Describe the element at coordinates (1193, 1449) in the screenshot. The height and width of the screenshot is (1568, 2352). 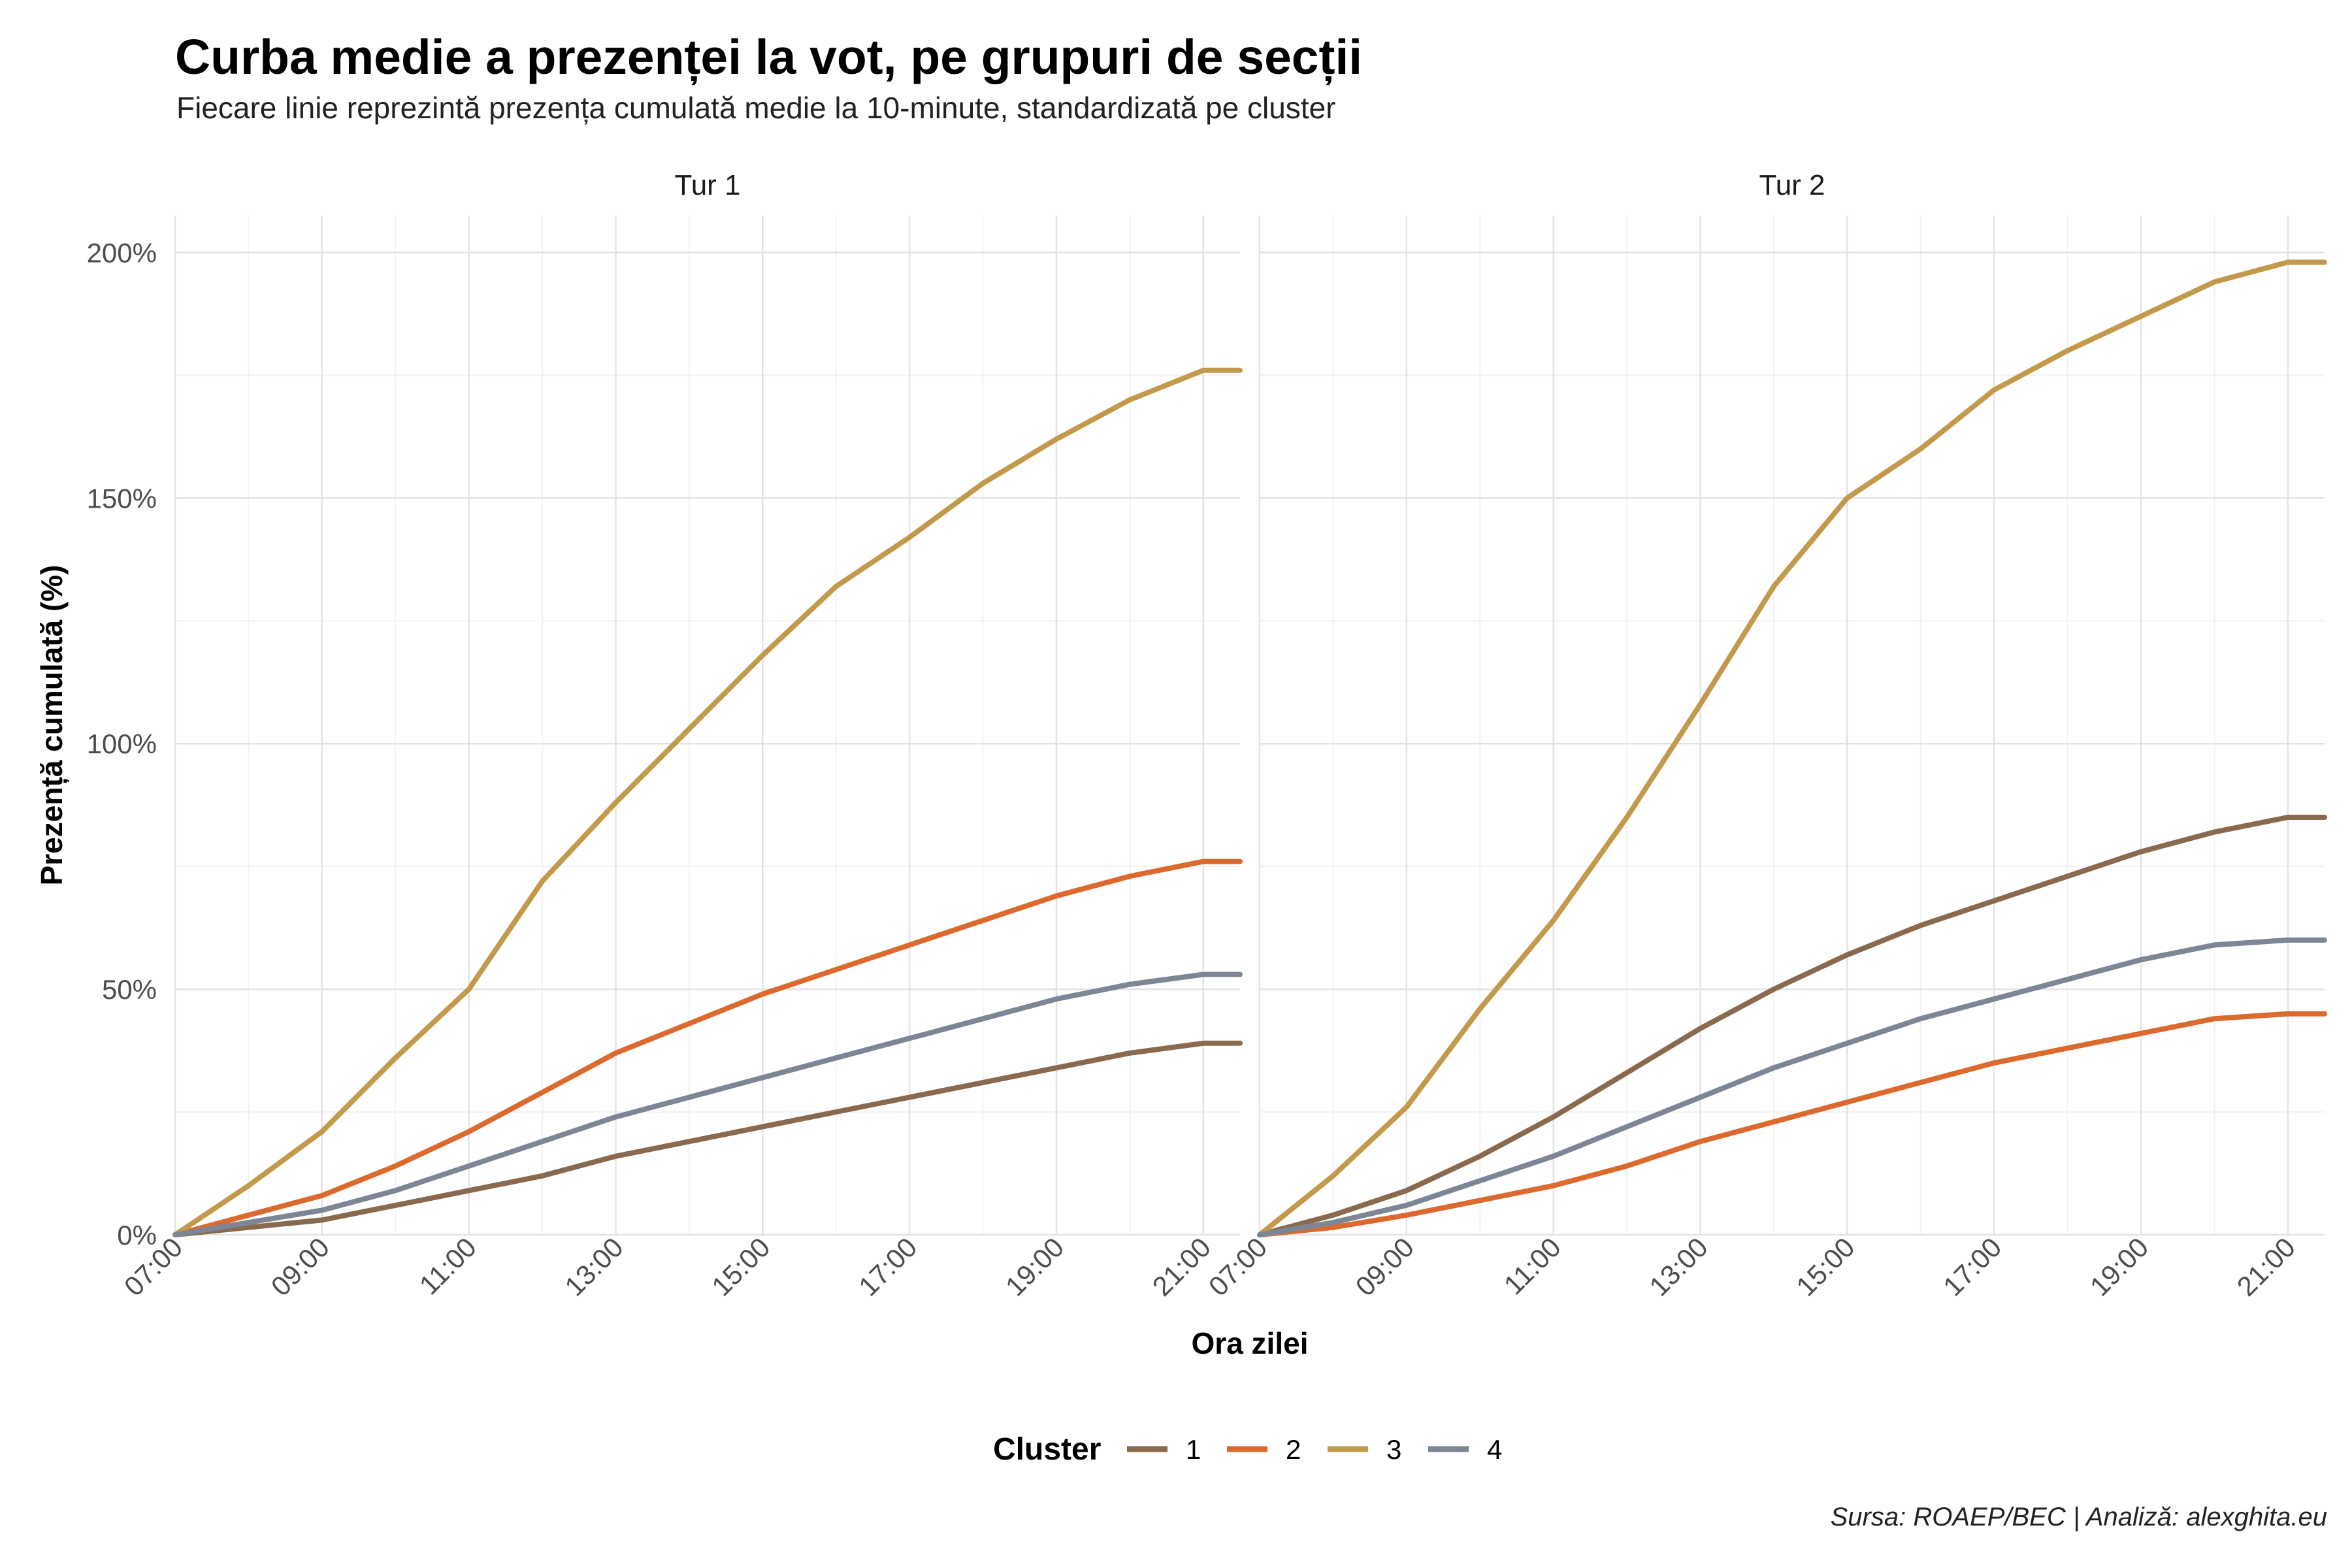
I see `legend-label-1: 1` at that location.